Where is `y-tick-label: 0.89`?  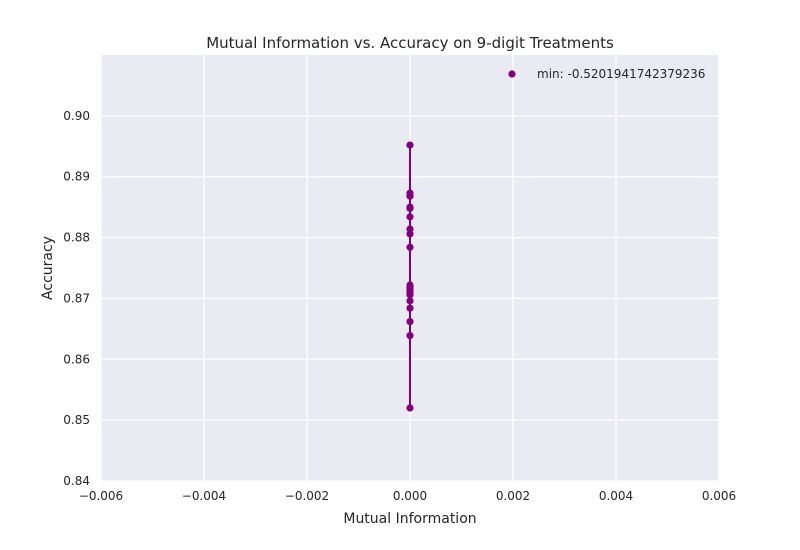 y-tick-label: 0.89 is located at coordinates (76, 177).